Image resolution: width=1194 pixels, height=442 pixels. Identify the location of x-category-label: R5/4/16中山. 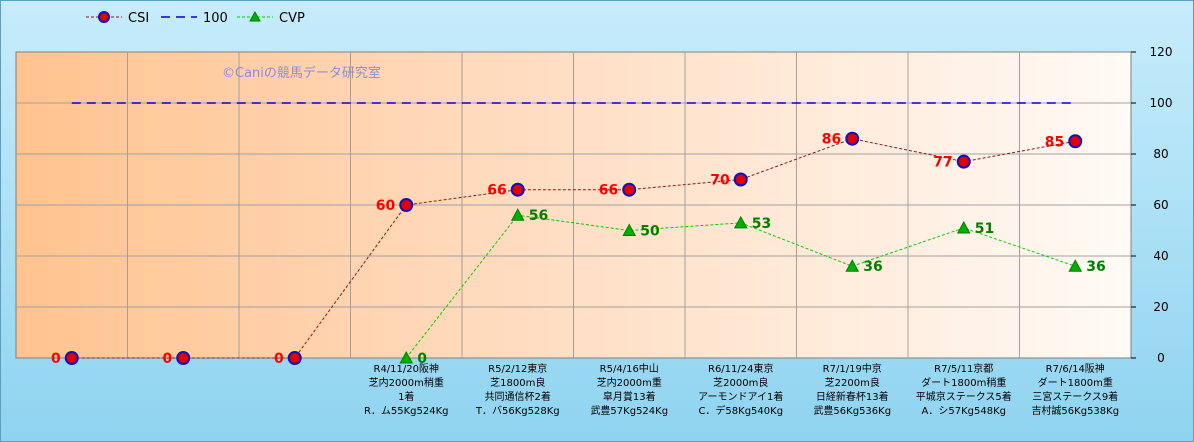
(629, 368).